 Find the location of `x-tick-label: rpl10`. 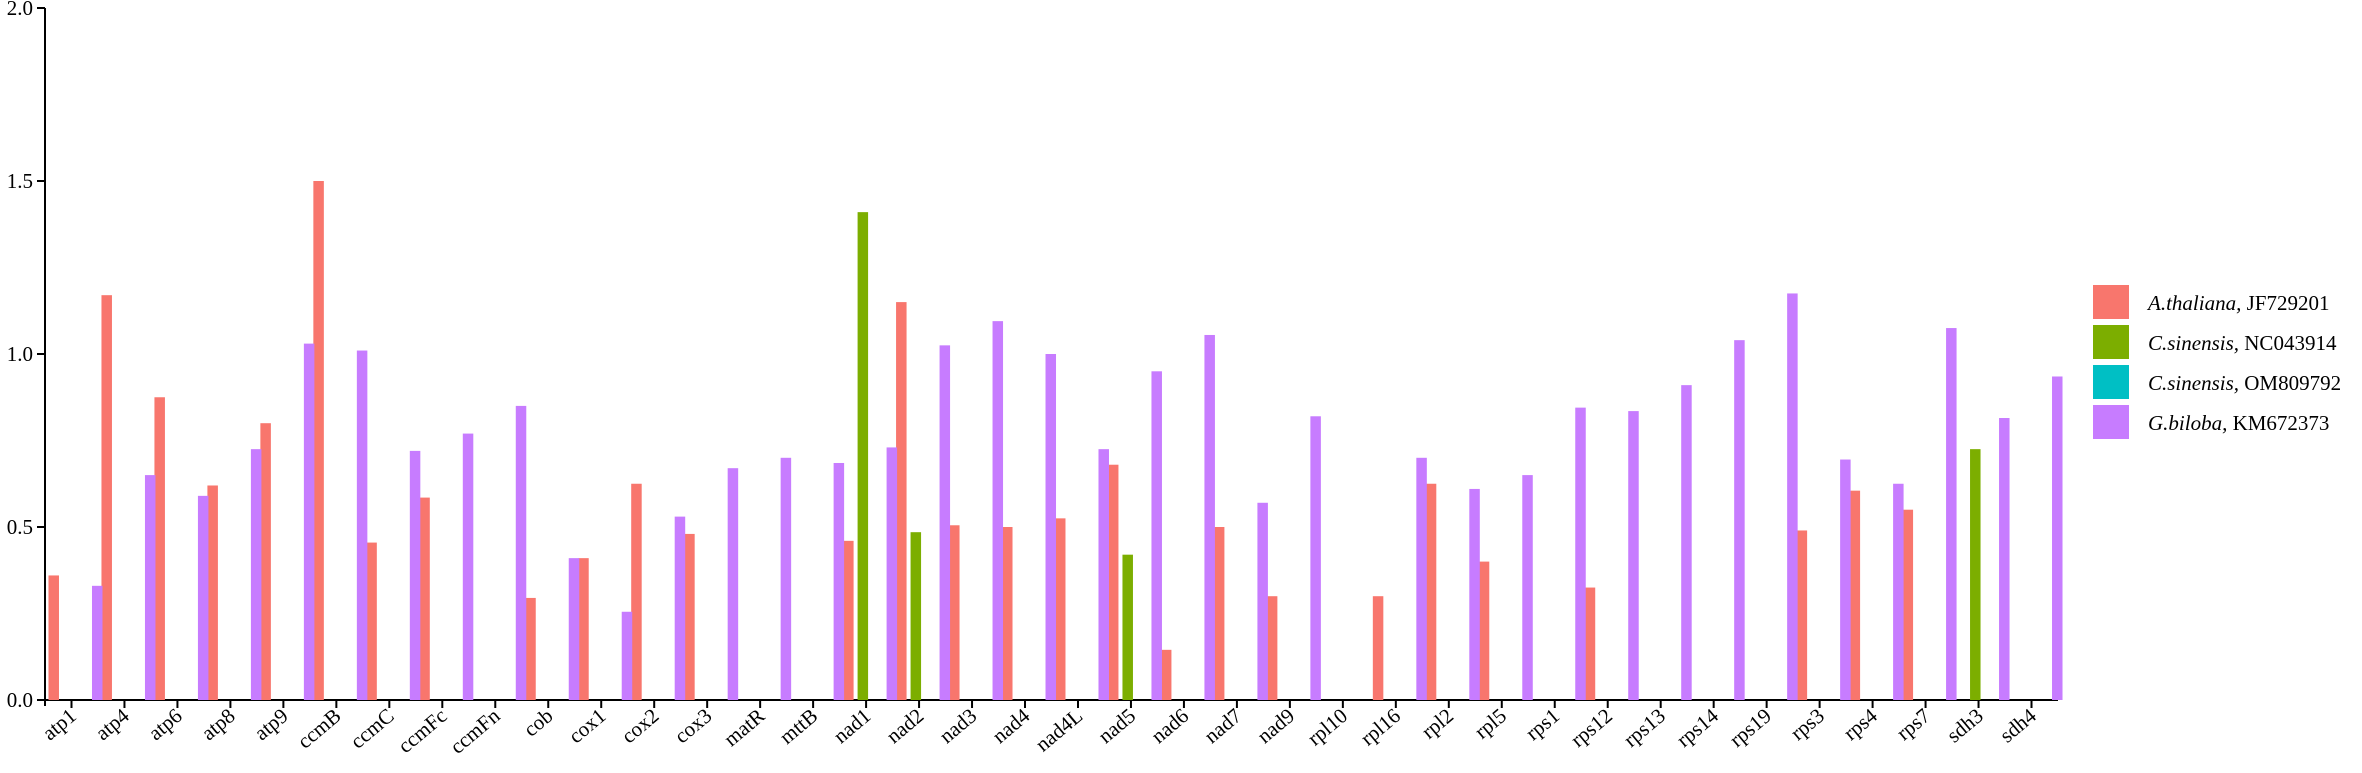

x-tick-label: rpl10 is located at coordinates (1327, 726).